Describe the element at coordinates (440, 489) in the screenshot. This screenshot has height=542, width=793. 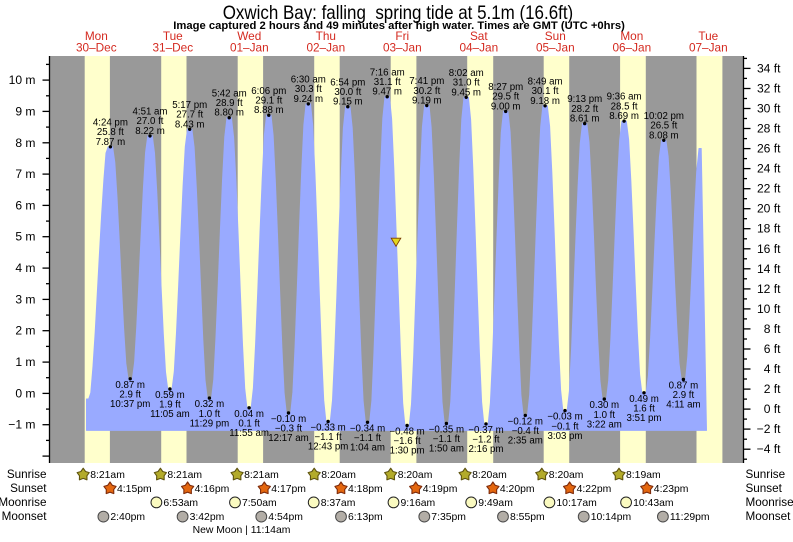
I see `svg-text: 4:19pm` at that location.